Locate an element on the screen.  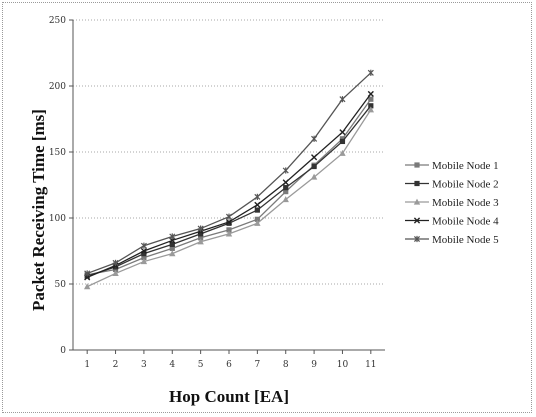
x-tick-label: 6 is located at coordinates (229, 365).